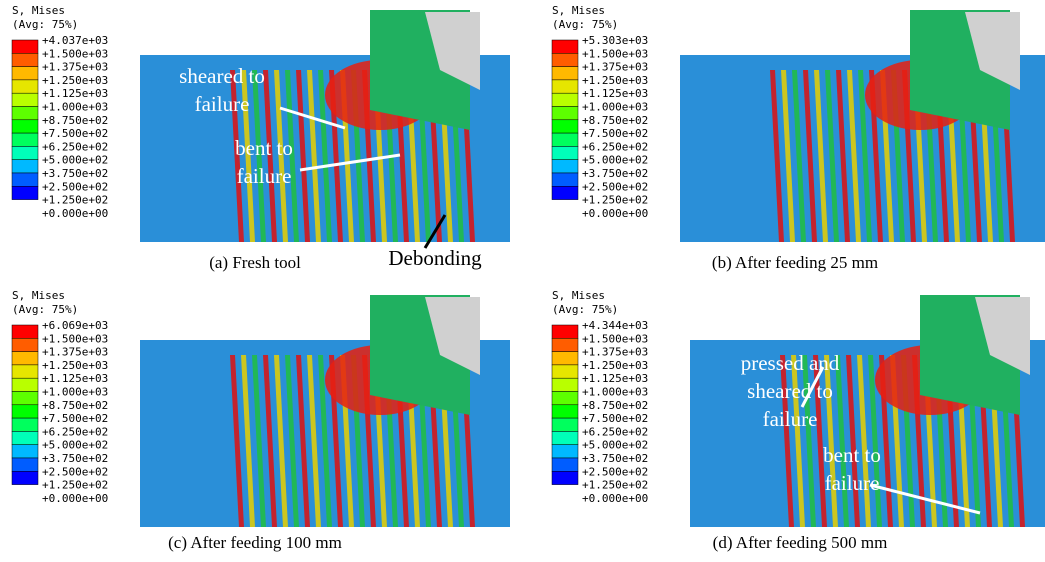 The image size is (1045, 562). What do you see at coordinates (255, 262) in the screenshot?
I see `caption: (a) Fresh tool` at bounding box center [255, 262].